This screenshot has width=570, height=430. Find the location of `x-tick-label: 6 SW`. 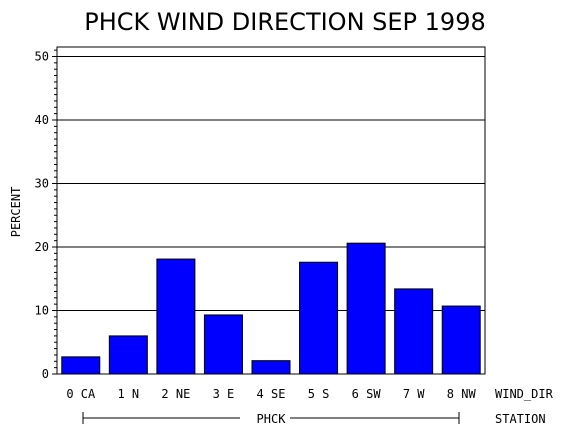

x-tick-label: 6 SW is located at coordinates (367, 394).